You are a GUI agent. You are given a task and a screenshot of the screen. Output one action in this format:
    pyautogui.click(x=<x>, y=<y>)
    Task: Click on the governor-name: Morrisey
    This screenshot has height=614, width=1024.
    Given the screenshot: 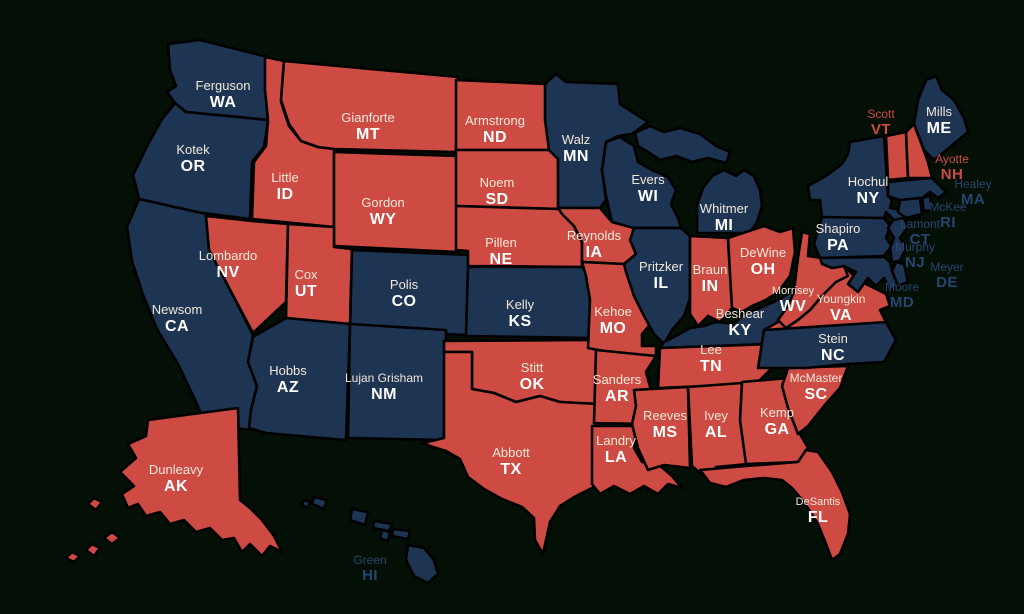 What is the action you would take?
    pyautogui.click(x=793, y=291)
    